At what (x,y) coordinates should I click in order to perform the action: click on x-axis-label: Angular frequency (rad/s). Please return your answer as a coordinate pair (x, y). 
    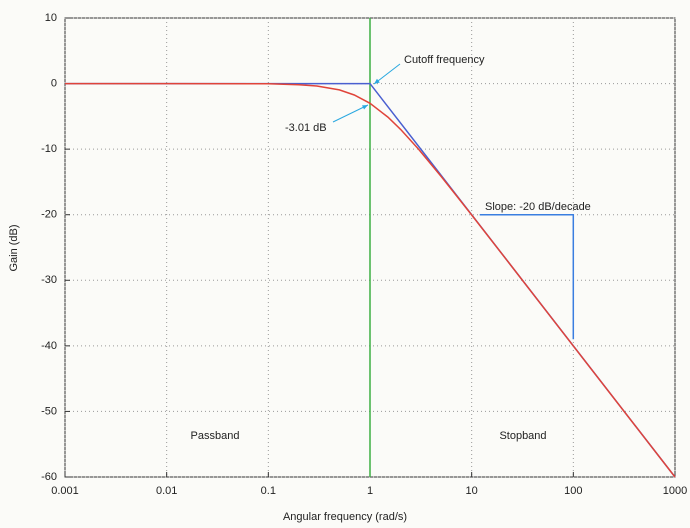
    Looking at the image, I should click on (345, 517).